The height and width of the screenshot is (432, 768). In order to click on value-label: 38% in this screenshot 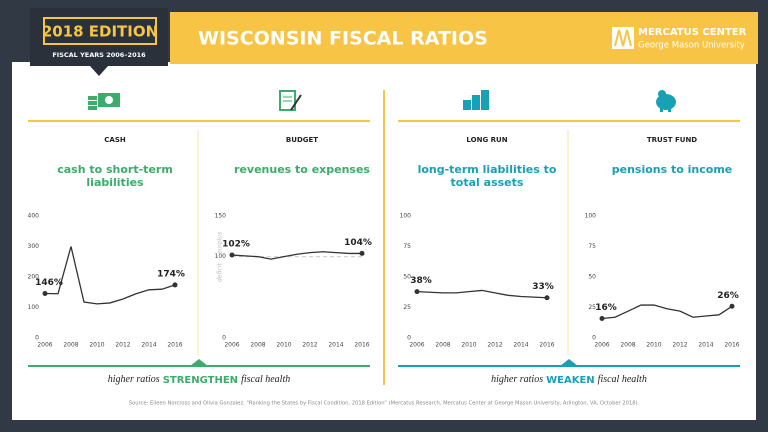, I will do `click(421, 281)`.